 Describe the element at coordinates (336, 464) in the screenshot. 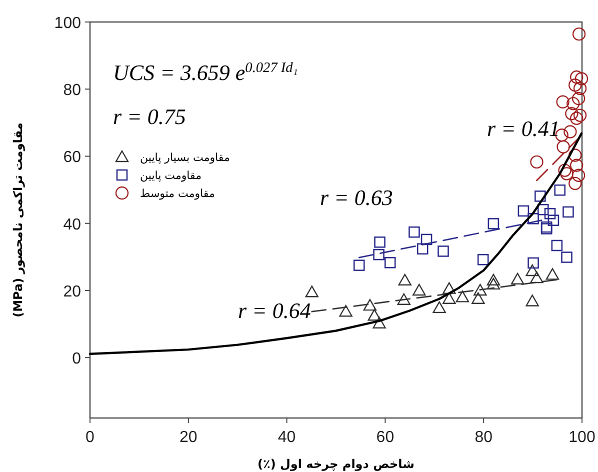

I see `x-axis-title: شاخص دوام چرخه اول (٪)` at that location.